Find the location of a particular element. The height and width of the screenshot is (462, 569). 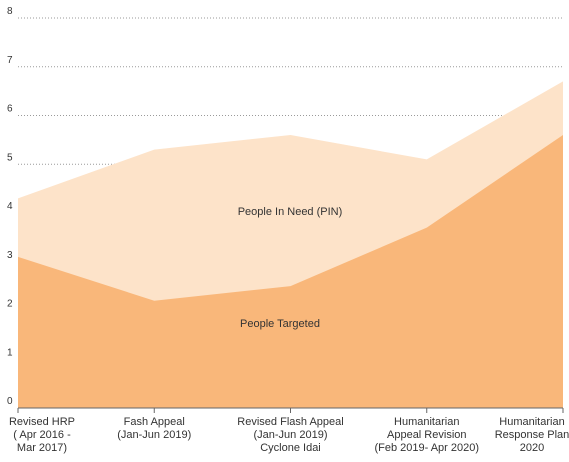

y-tick-label: 8 is located at coordinates (10, 11).